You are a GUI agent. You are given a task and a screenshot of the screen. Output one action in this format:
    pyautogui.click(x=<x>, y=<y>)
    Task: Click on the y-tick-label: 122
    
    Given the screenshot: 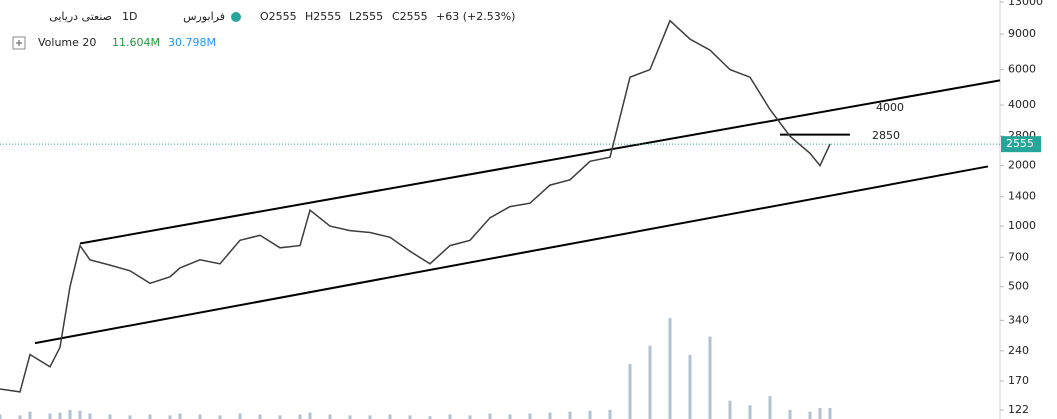 What is the action you would take?
    pyautogui.click(x=1018, y=409)
    